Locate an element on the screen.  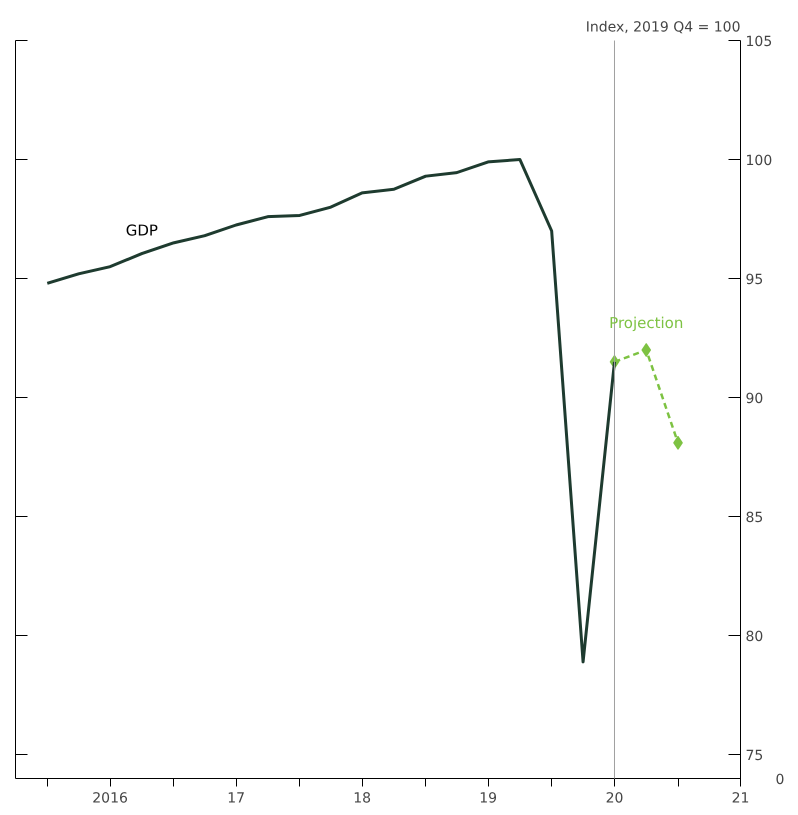
x-tick-label: 21 is located at coordinates (741, 798).